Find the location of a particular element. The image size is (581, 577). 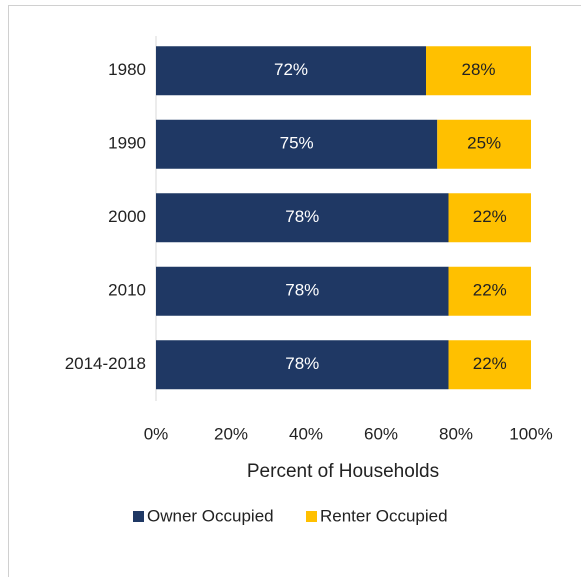

x-tick-label: 40% is located at coordinates (306, 433).